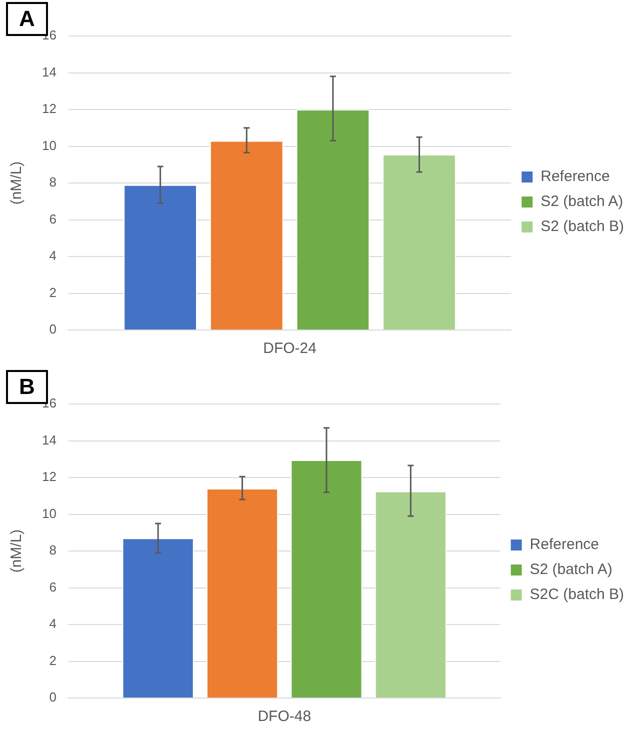 This screenshot has height=742, width=638. I want to click on chart-title: A, so click(27, 18).